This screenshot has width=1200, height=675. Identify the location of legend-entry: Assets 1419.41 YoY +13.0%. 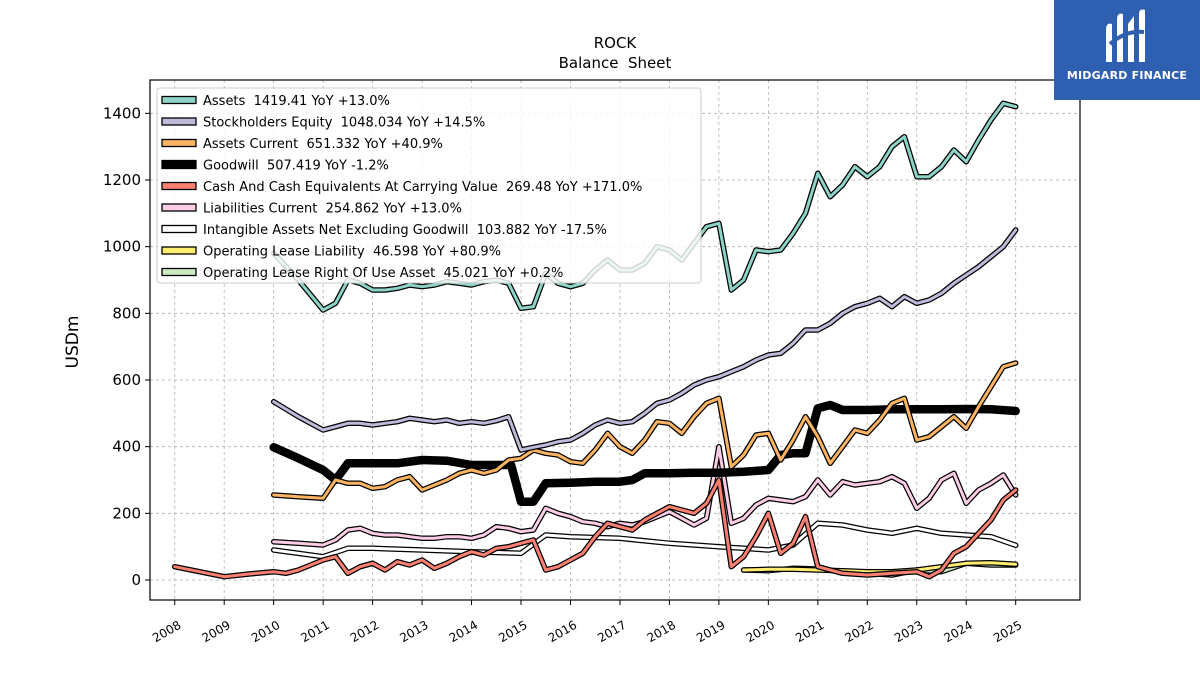
(296, 101).